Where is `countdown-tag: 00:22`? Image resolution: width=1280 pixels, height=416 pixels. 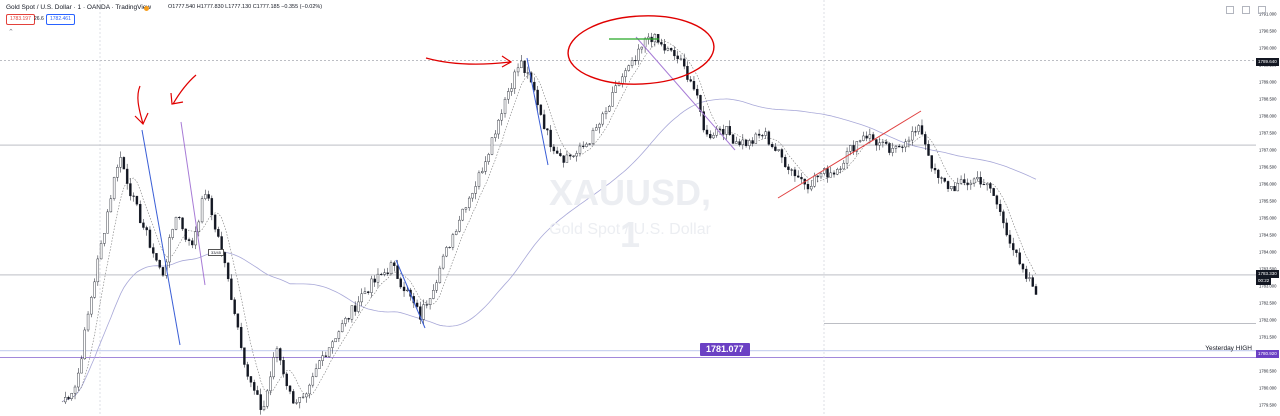
countdown-tag: 00:22 is located at coordinates (1264, 281).